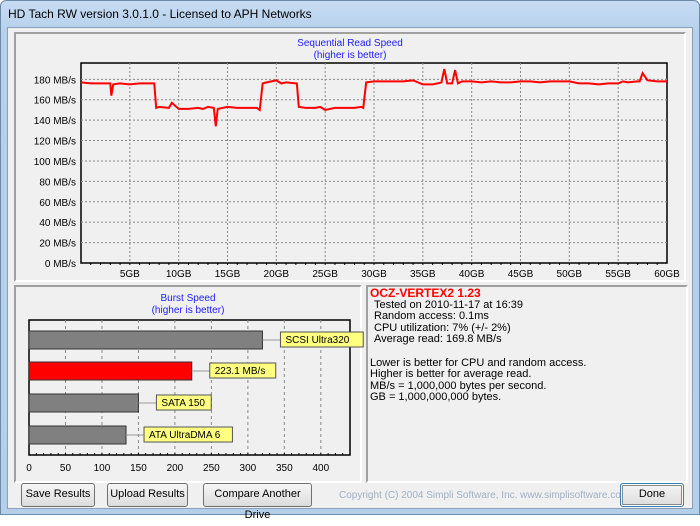 This screenshot has height=526, width=700. What do you see at coordinates (175, 468) in the screenshot?
I see `x-tick-label: 200` at bounding box center [175, 468].